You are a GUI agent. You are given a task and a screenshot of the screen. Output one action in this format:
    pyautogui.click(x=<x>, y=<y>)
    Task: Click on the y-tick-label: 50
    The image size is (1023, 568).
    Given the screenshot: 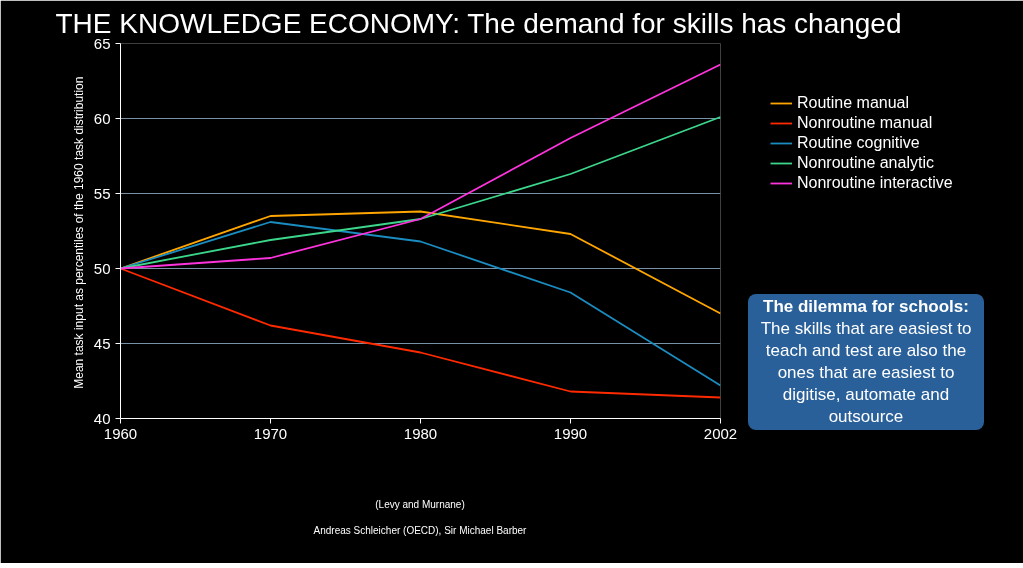 What is the action you would take?
    pyautogui.click(x=102, y=268)
    